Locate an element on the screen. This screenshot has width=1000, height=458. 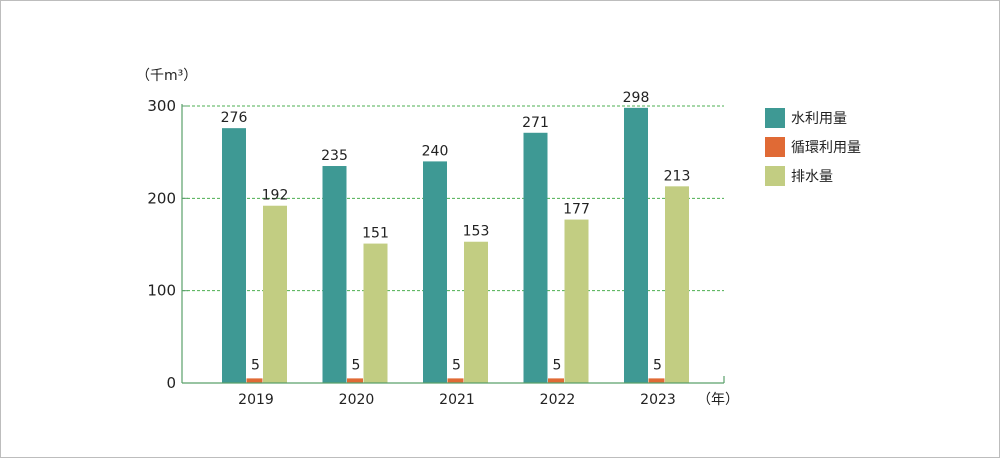
x-tick-label: 2021 is located at coordinates (457, 400).